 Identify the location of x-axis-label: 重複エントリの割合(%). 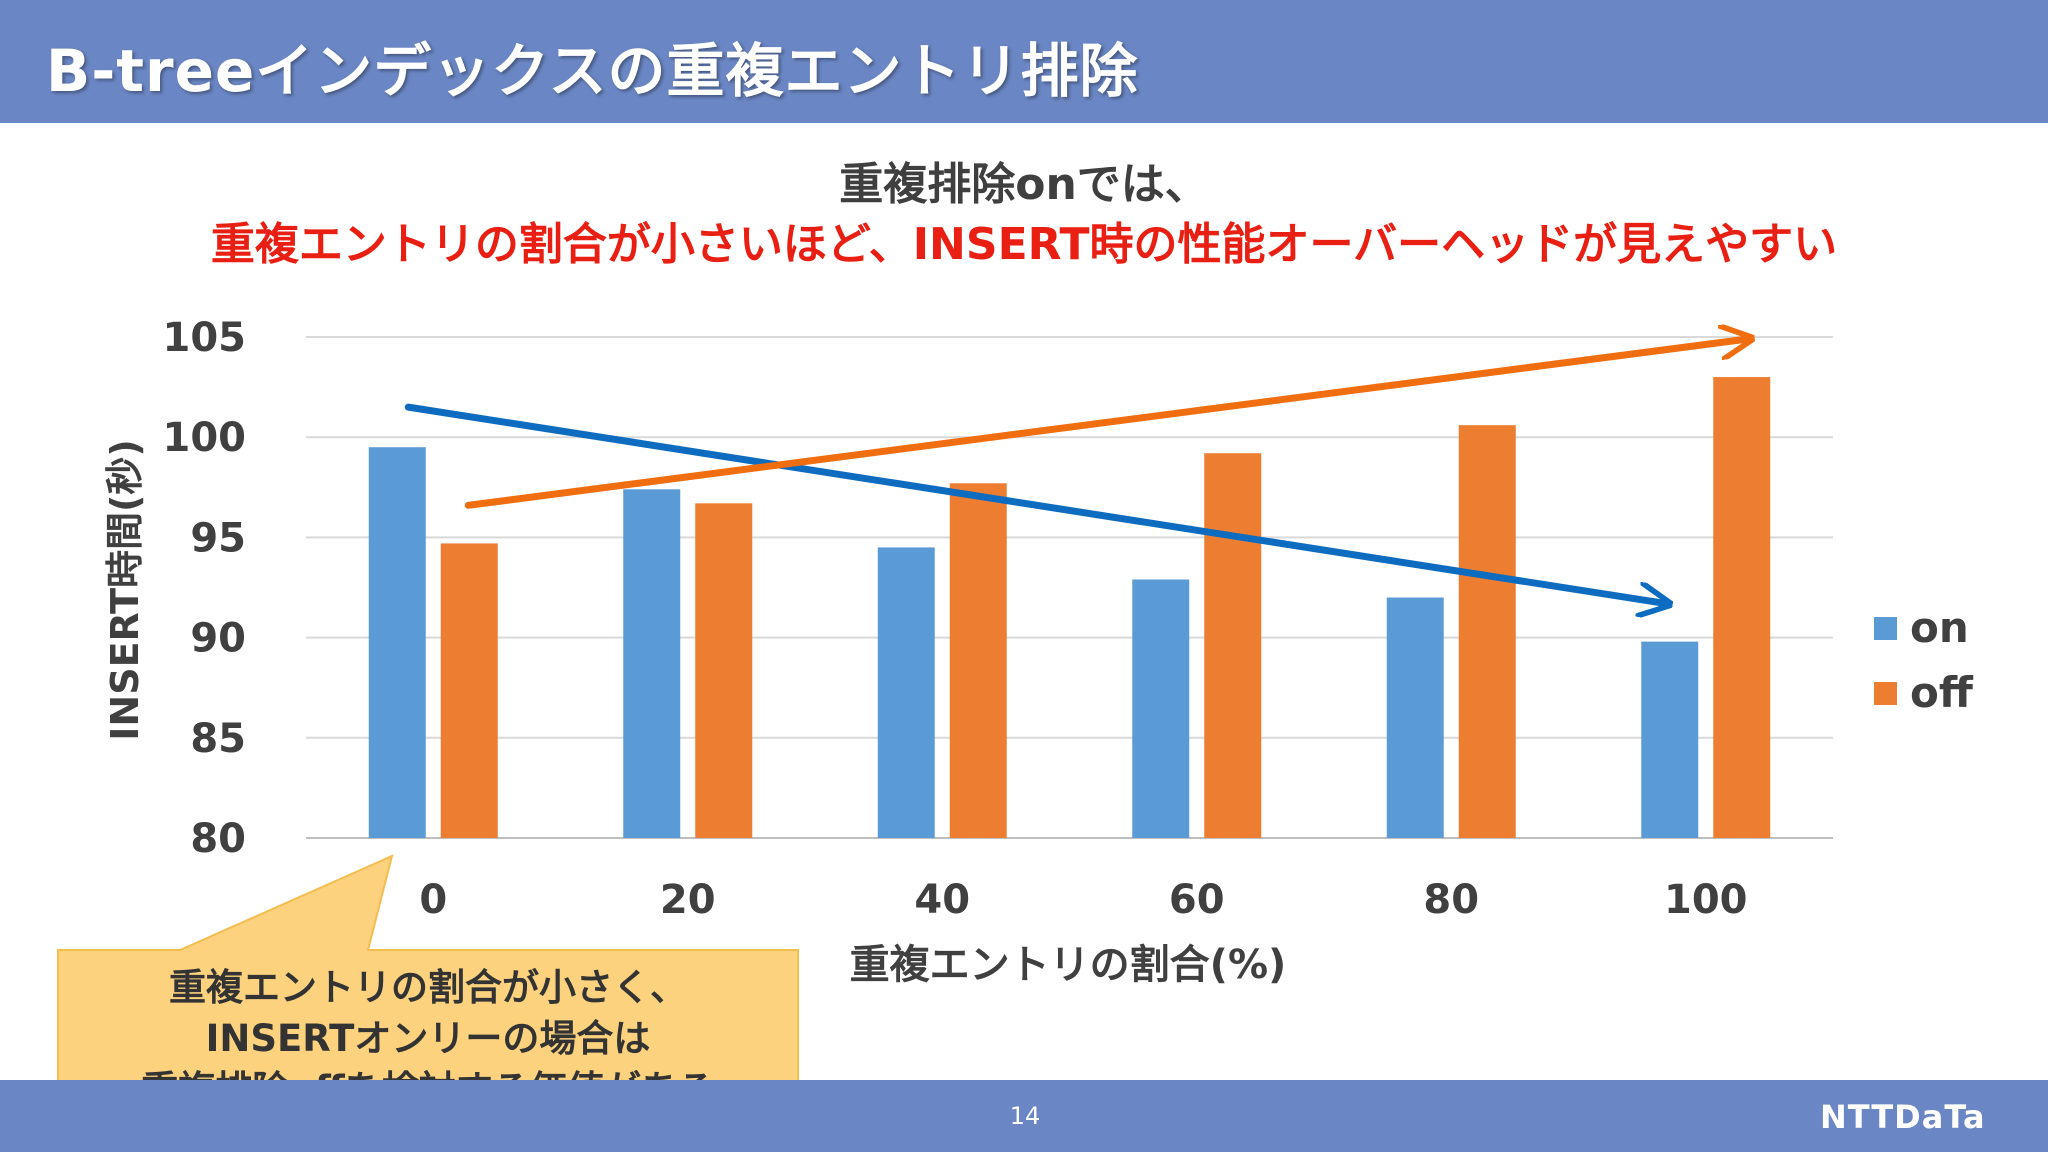
(1068, 965).